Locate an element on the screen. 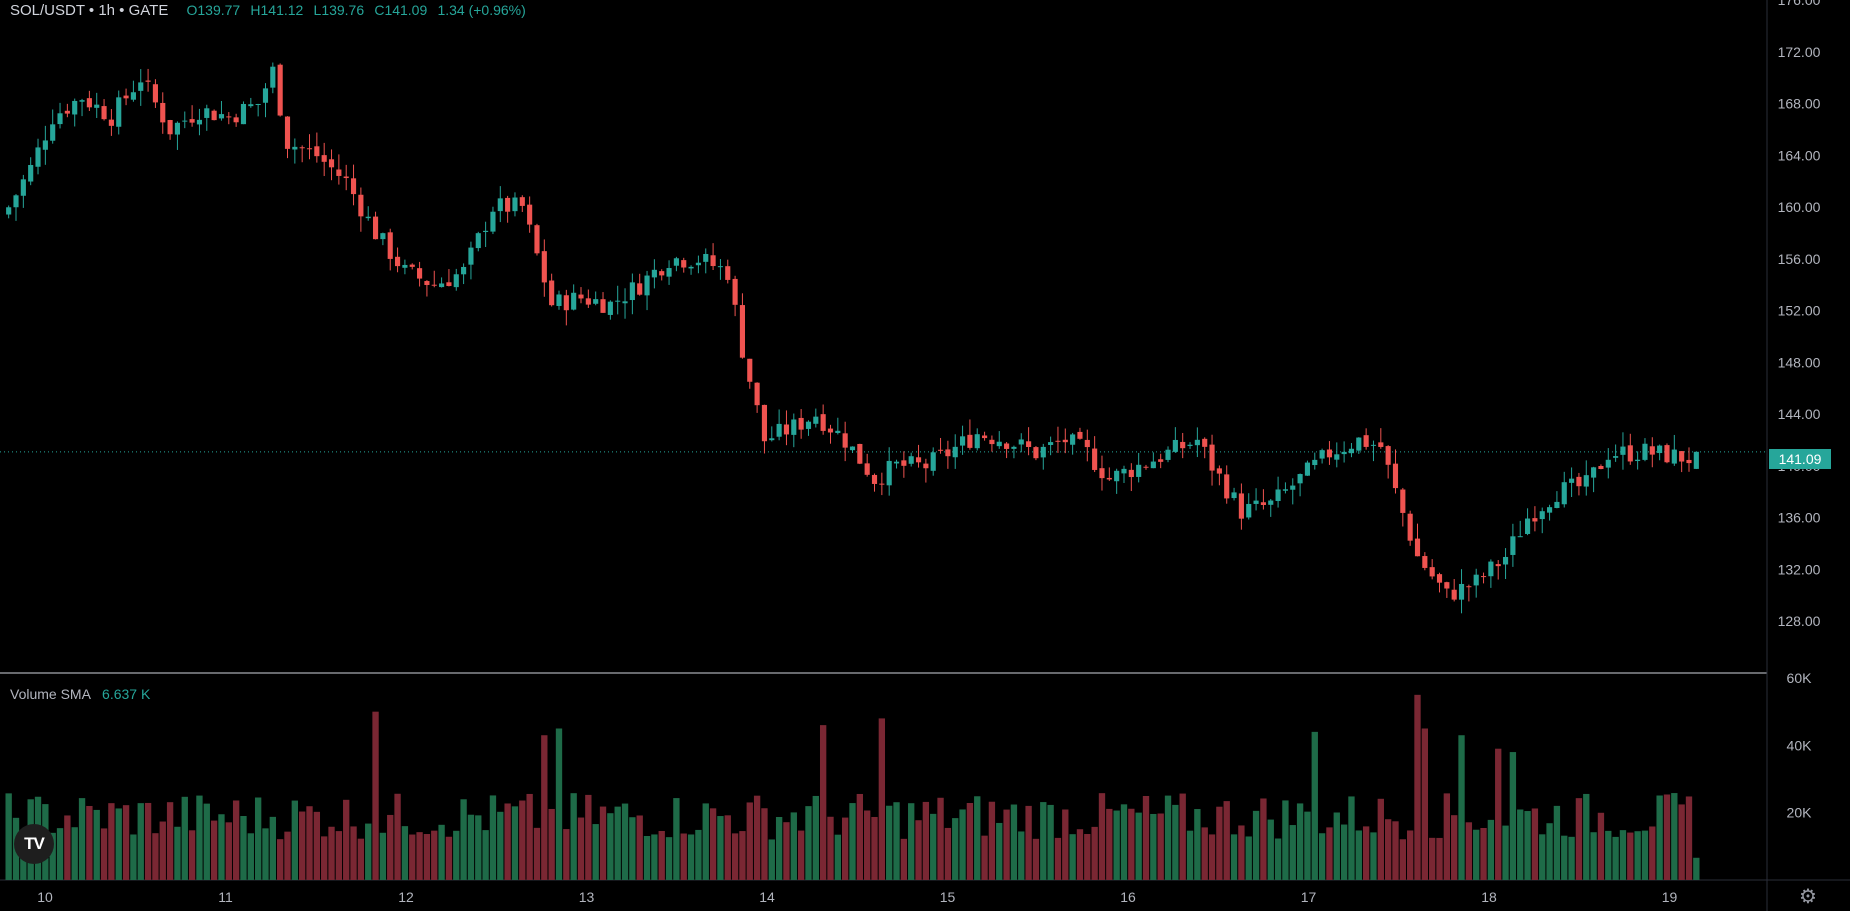 Image resolution: width=1850 pixels, height=911 pixels. tradingview-logo-icon: TV is located at coordinates (34, 844).